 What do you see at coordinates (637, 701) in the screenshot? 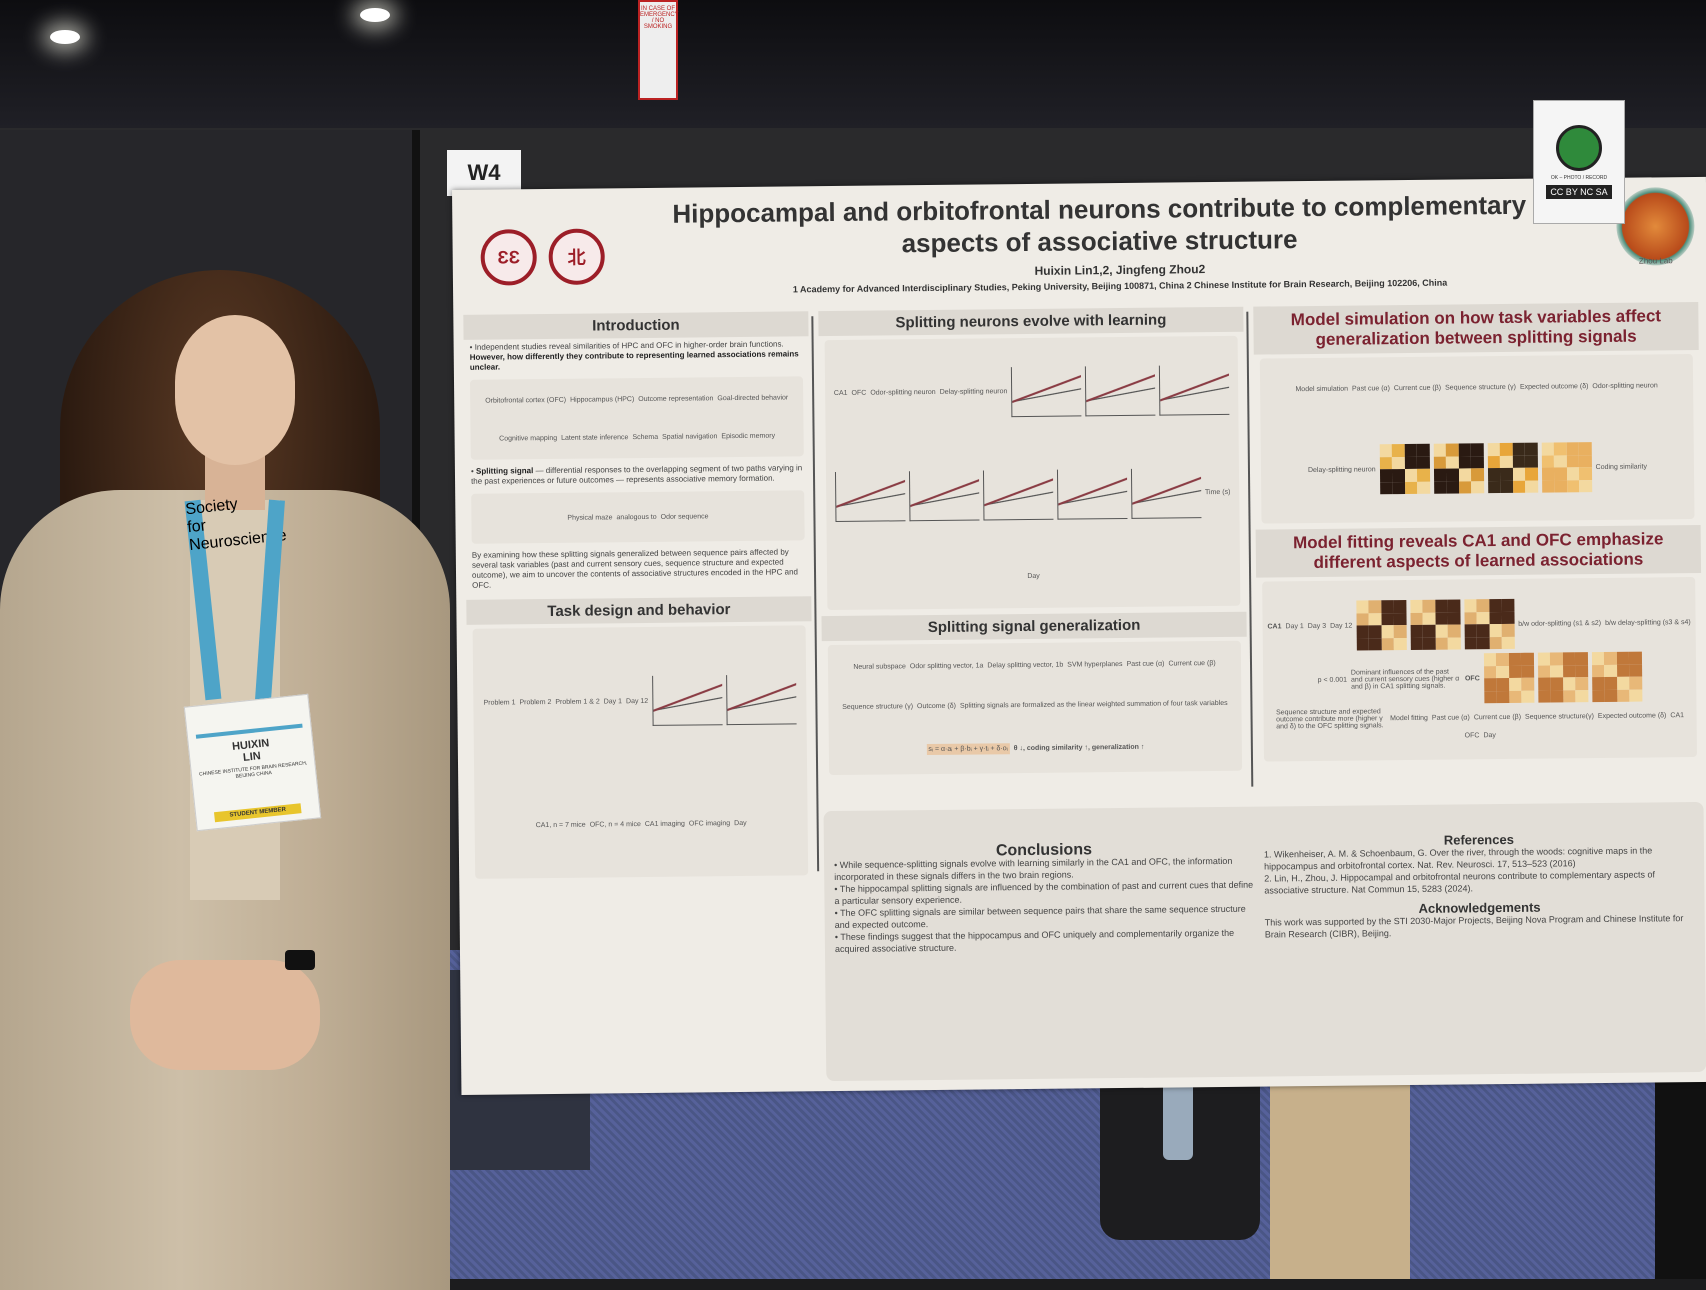
I see `fig-label: Day 12` at bounding box center [637, 701].